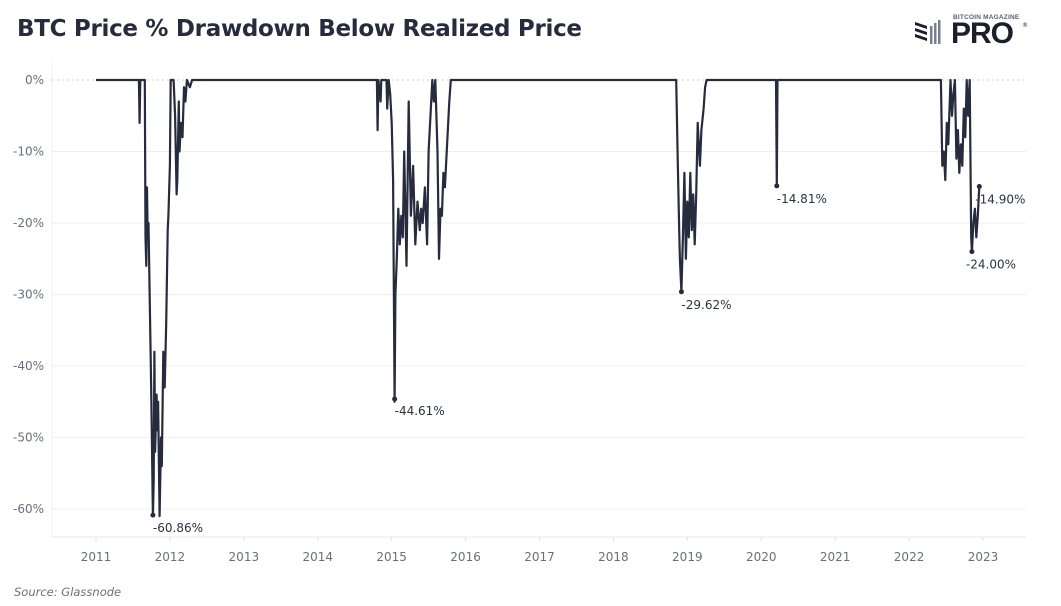 Image resolution: width=1061 pixels, height=606 pixels. Describe the element at coordinates (68, 592) in the screenshot. I see `source-note: Source: Glassnode` at that location.